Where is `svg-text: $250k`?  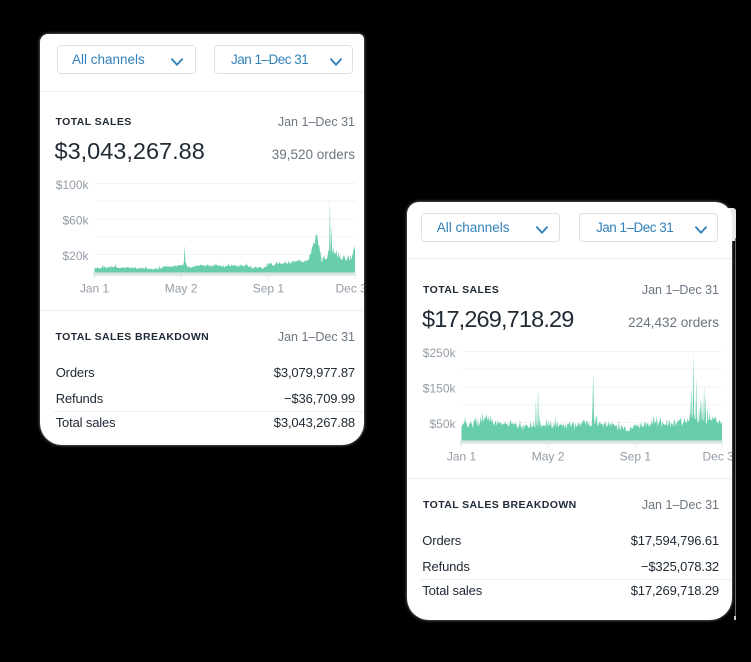 svg-text: $250k is located at coordinates (440, 353).